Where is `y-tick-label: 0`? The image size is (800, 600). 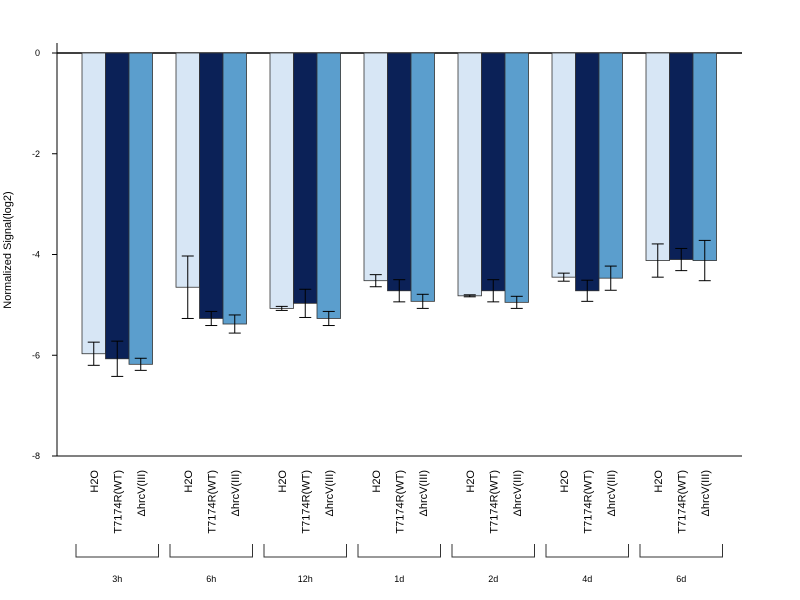
y-tick-label: 0 is located at coordinates (37, 53).